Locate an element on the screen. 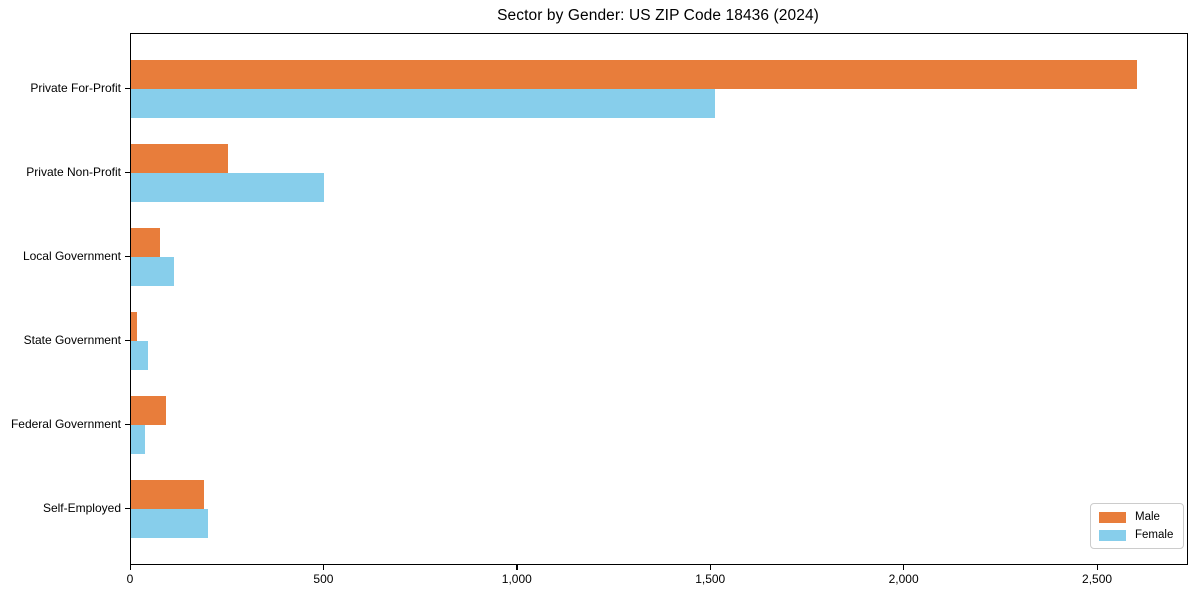 The image size is (1200, 600). bar-male-private-non-profit is located at coordinates (179, 158).